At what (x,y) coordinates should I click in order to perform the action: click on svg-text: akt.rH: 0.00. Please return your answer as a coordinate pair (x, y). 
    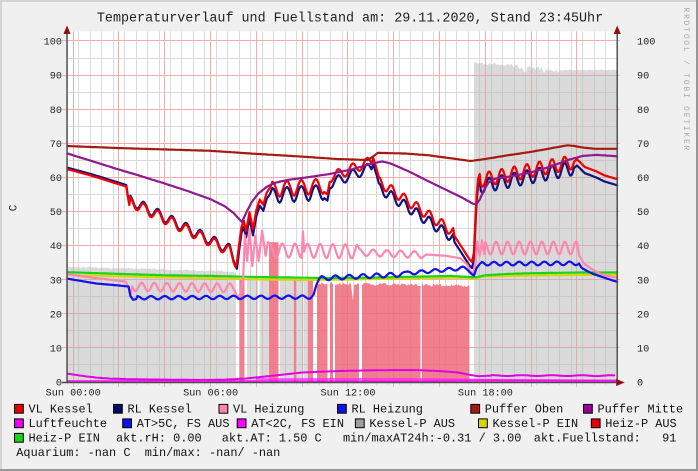
    Looking at the image, I should click on (159, 439).